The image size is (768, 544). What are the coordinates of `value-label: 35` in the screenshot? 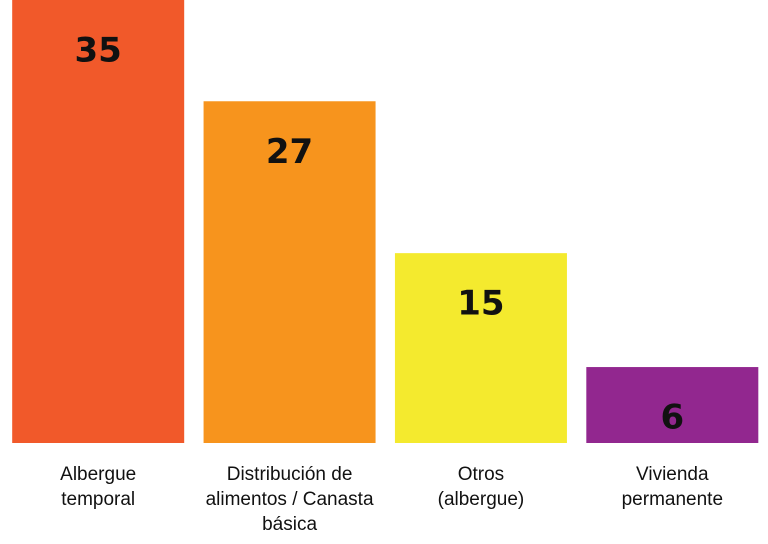 It's located at (98, 51).